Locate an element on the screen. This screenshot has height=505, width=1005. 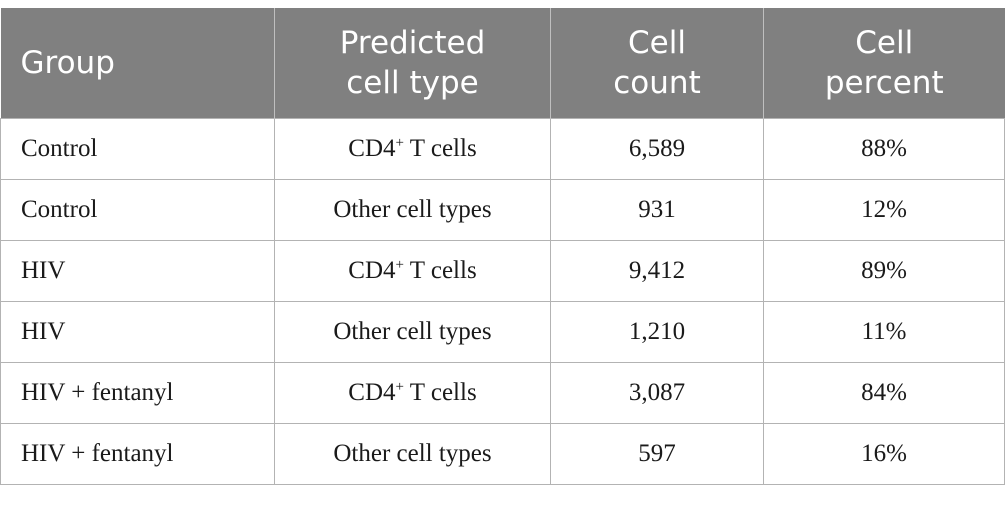
cell-count: 9,412 is located at coordinates (657, 270).